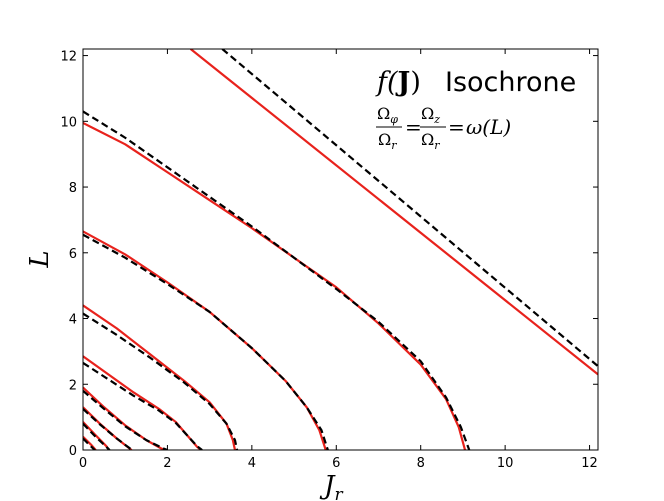  I want to click on rhs-omega: ω(L), so click(488, 127).